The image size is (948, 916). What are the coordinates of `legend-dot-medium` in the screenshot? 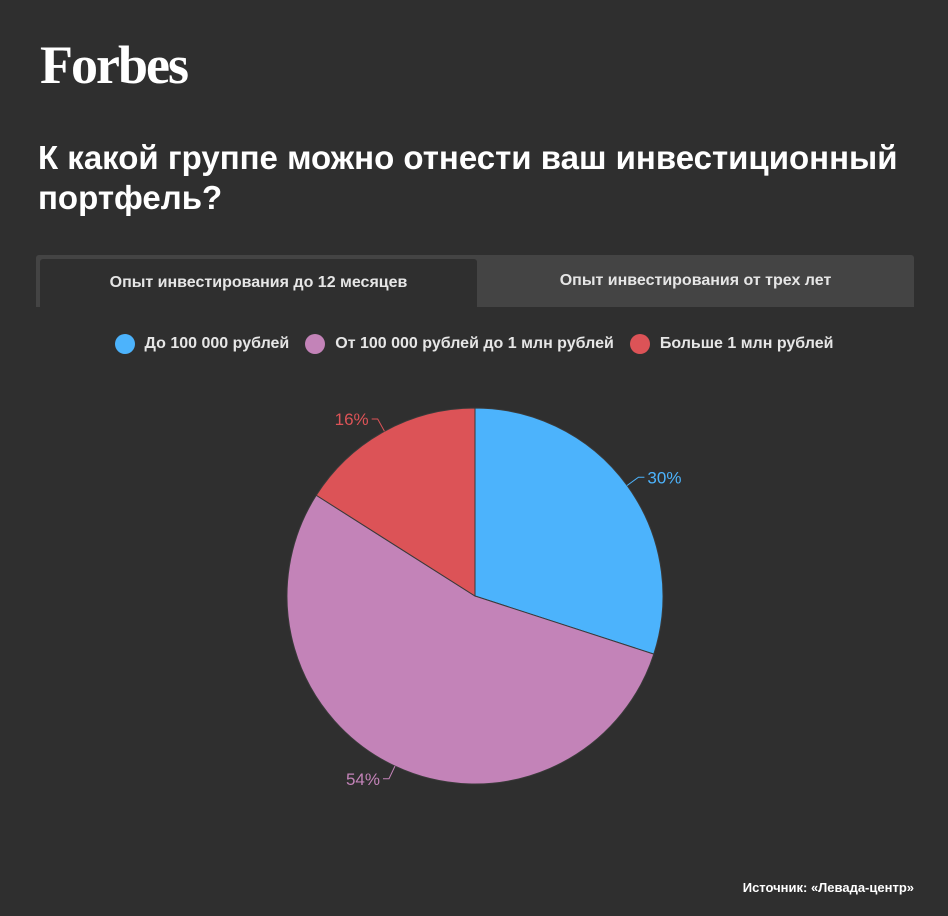 It's located at (315, 344).